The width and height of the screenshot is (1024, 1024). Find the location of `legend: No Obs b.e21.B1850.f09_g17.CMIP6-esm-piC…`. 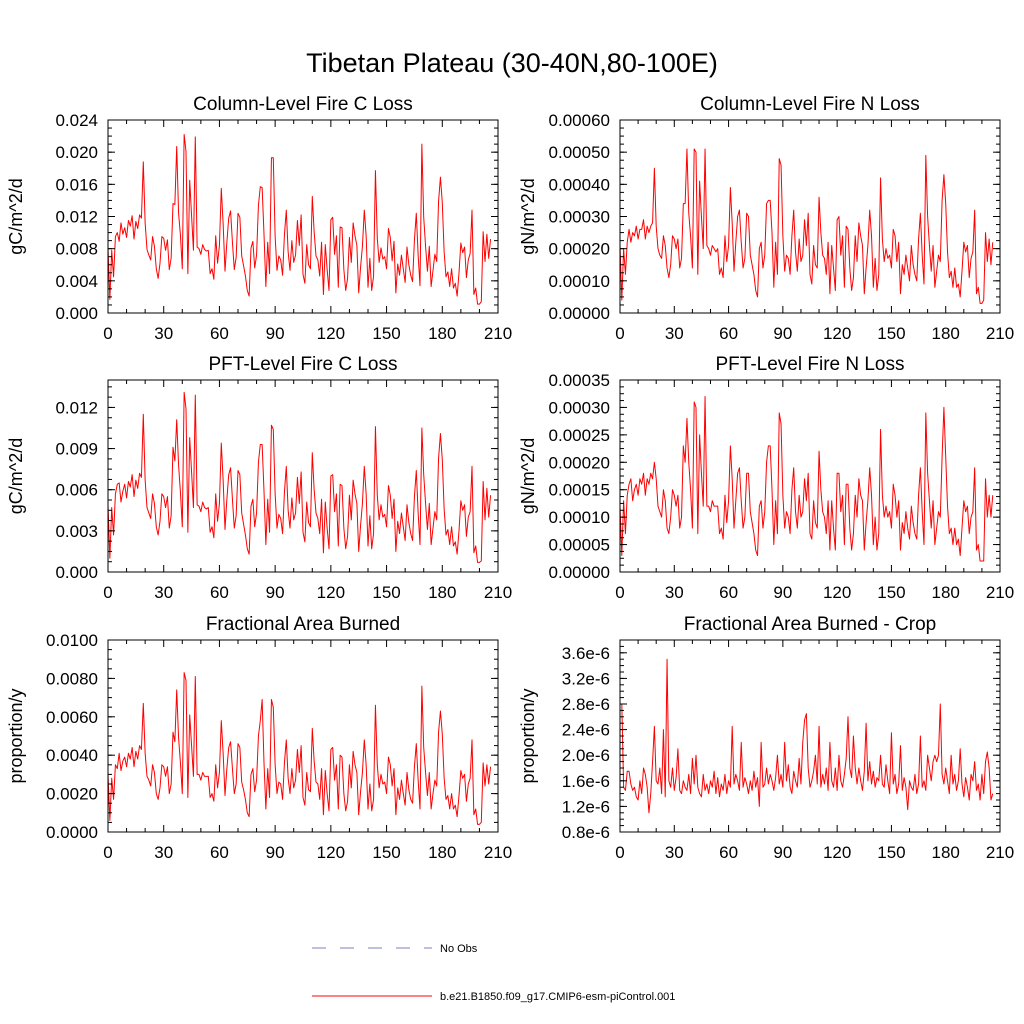

legend: No Obs b.e21.B1850.f09_g17.CMIP6-esm-piC… is located at coordinates (493, 973).